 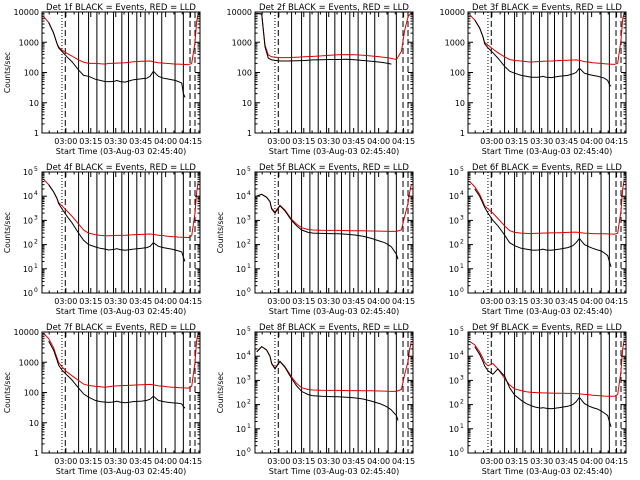 What do you see at coordinates (457, 73) in the screenshot?
I see `y-tick-label: 100` at bounding box center [457, 73].